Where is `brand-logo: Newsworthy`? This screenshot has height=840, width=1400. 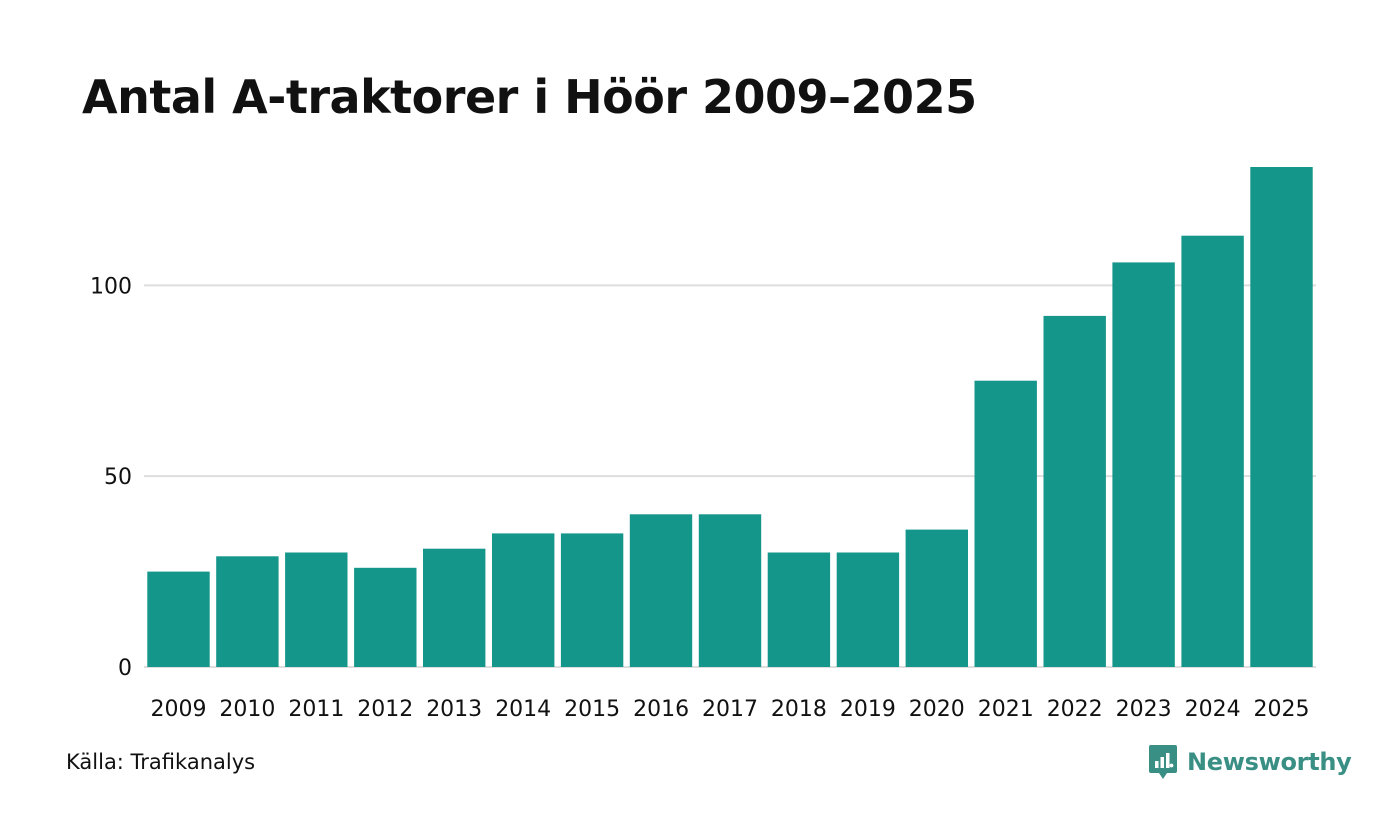
brand-logo: Newsworthy is located at coordinates (1250, 762).